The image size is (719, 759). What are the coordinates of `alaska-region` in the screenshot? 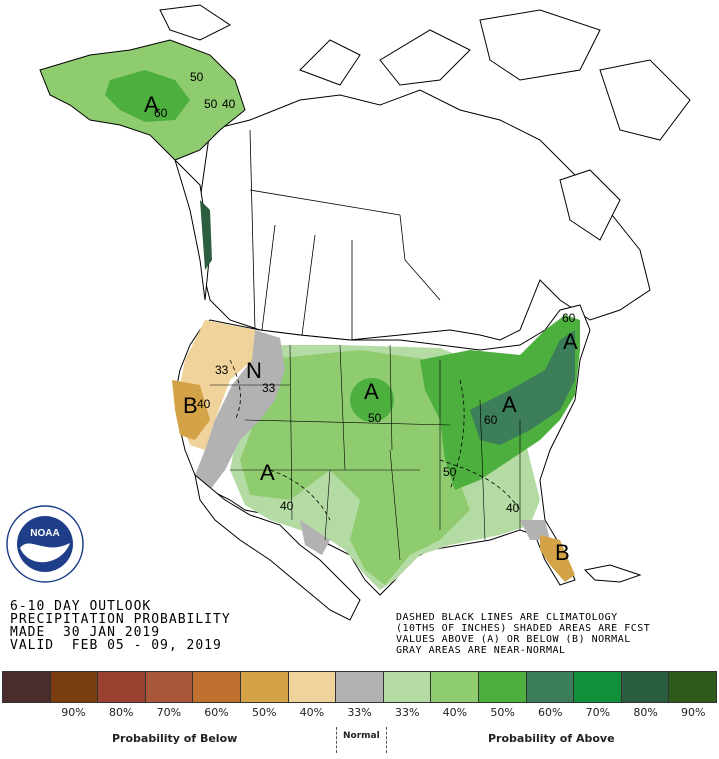 It's located at (142, 170).